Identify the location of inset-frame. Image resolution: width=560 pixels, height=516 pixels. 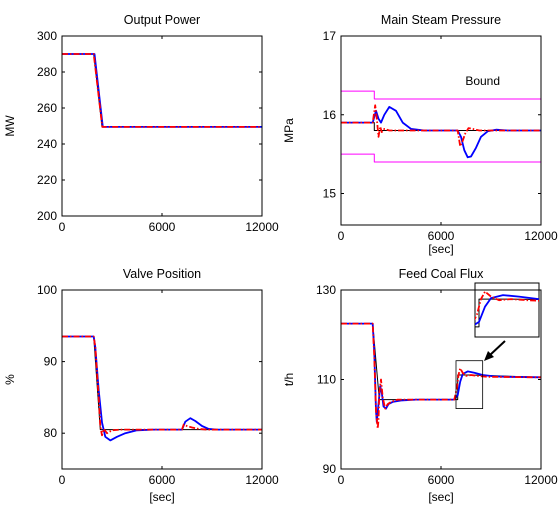
(507, 310).